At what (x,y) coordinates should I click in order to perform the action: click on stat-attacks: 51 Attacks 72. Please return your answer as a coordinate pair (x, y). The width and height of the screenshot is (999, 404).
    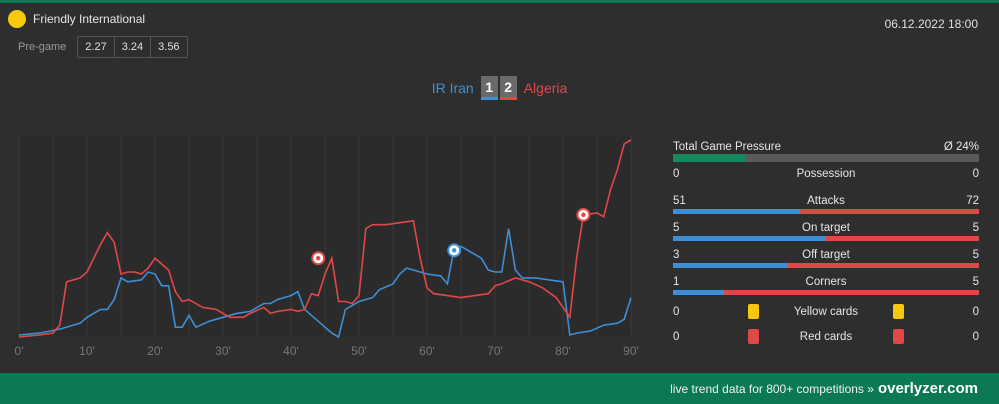
    Looking at the image, I should click on (826, 207).